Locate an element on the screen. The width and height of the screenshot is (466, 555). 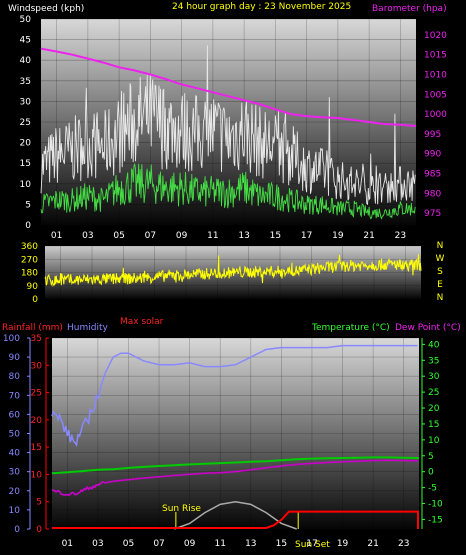
compass-label: S is located at coordinates (440, 272).